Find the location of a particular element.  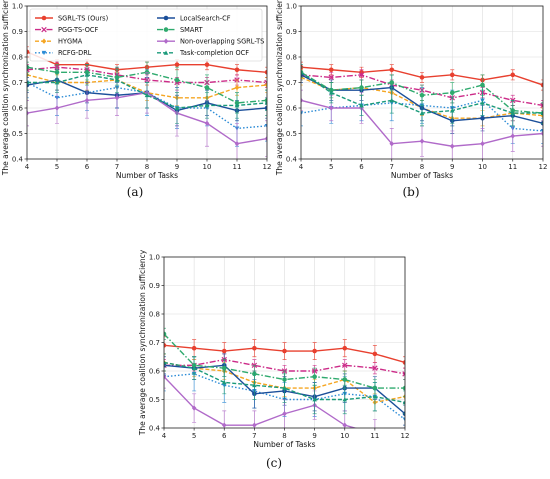

y-tick-label-b: 0.6 is located at coordinates (292, 108).